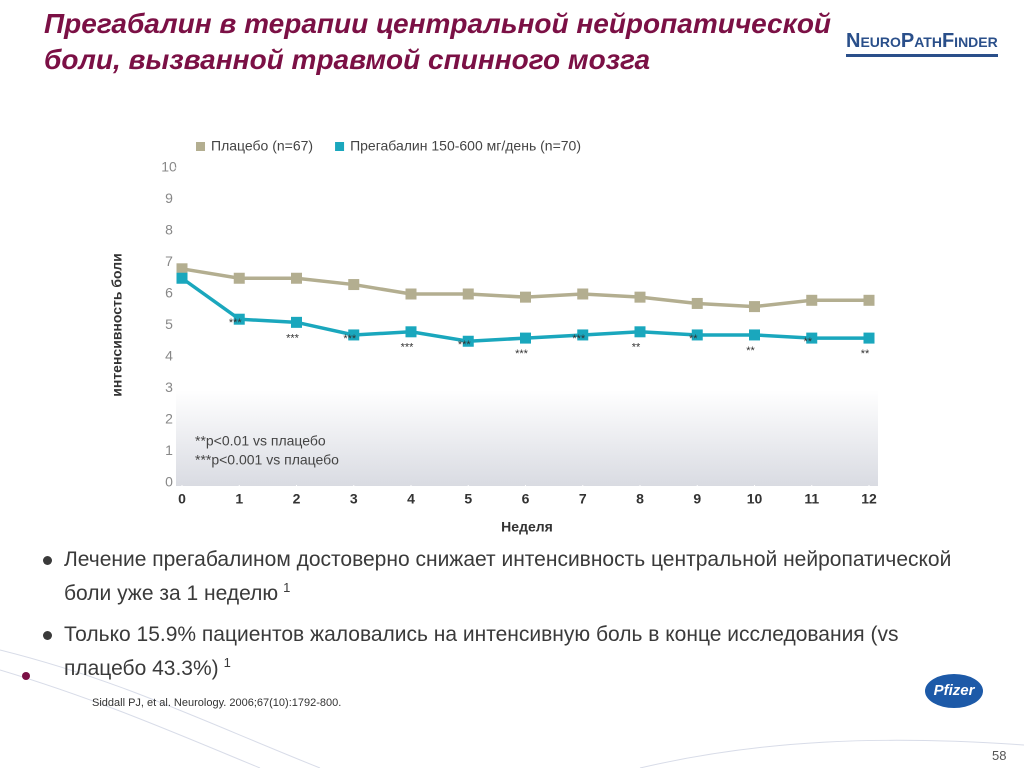  I want to click on x-tick-label: 4, so click(411, 499).